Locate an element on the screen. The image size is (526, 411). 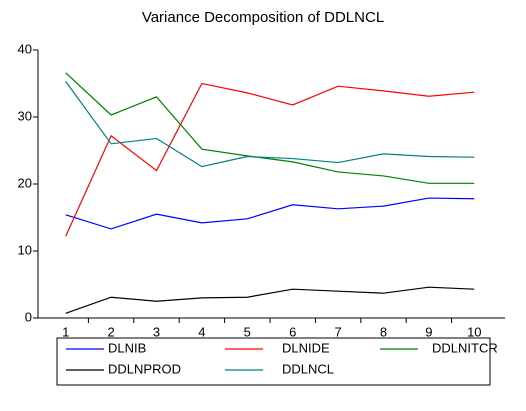
chart-title: Variance Decomposition of DDLNCL is located at coordinates (263, 17).